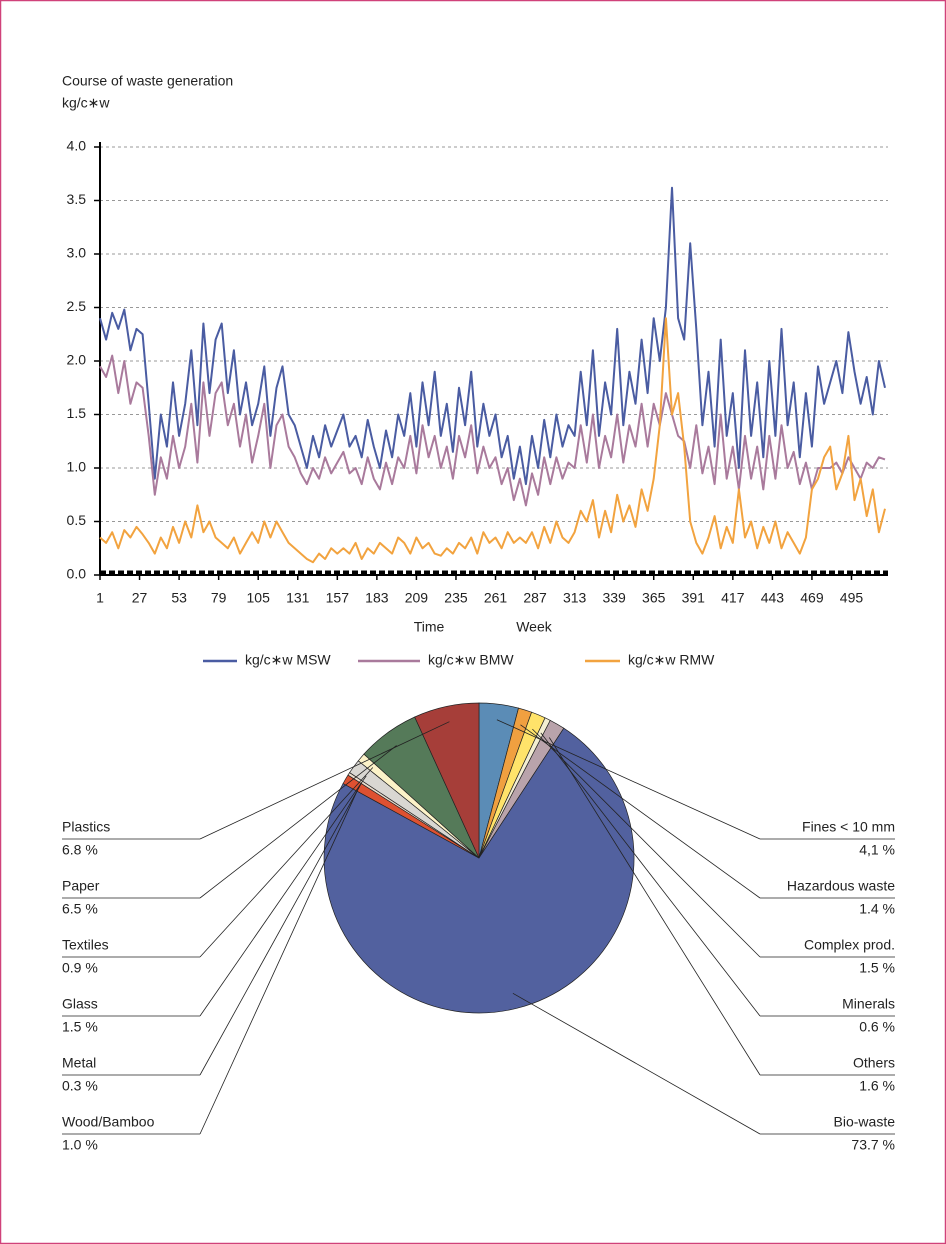 This screenshot has width=946, height=1244. Describe the element at coordinates (694, 598) in the screenshot. I see `x-tick-label: 391` at that location.